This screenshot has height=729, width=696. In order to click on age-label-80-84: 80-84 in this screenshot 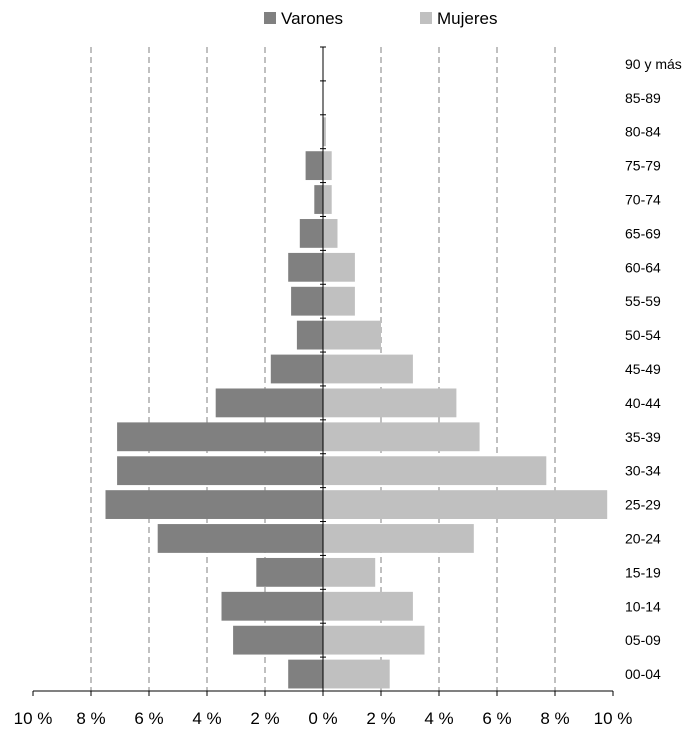, I will do `click(643, 132)`.